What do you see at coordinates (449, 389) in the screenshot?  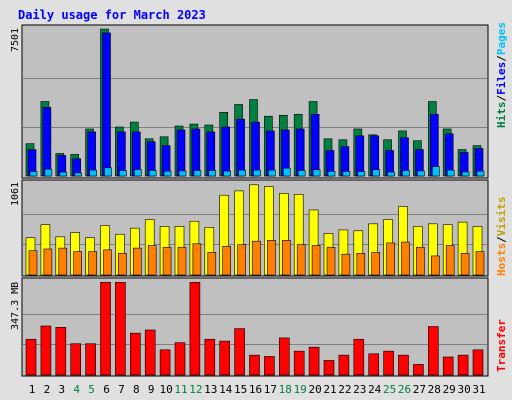 I see `day-label: 29` at bounding box center [449, 389].